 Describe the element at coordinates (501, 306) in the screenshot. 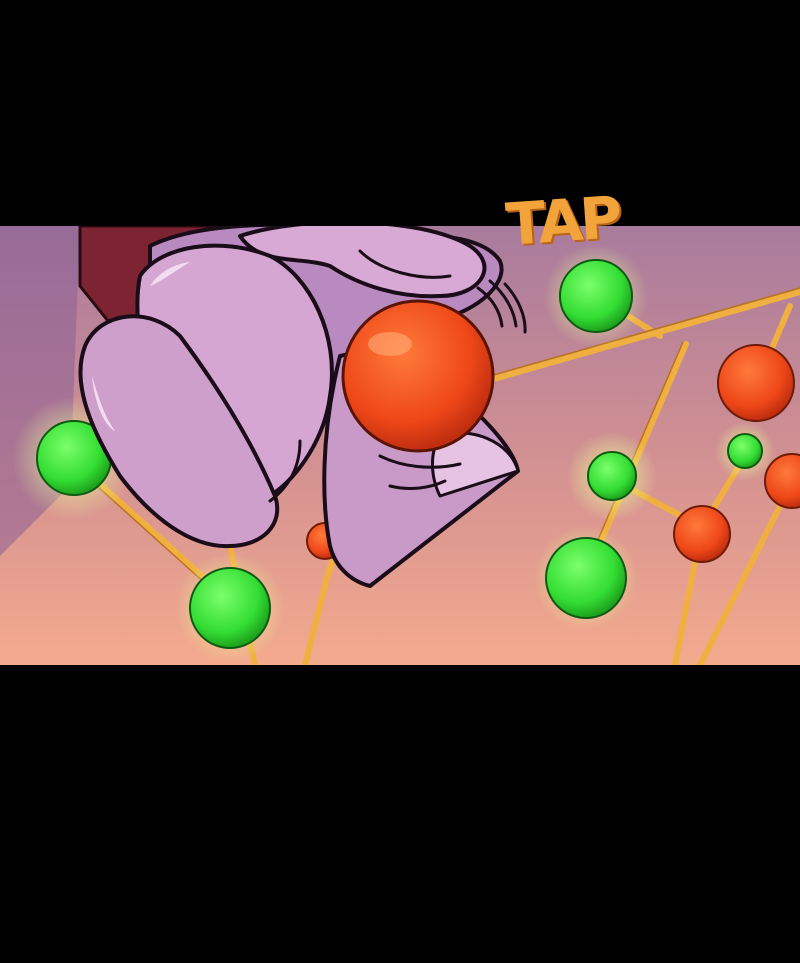

I see `motion-lines-icon` at that location.